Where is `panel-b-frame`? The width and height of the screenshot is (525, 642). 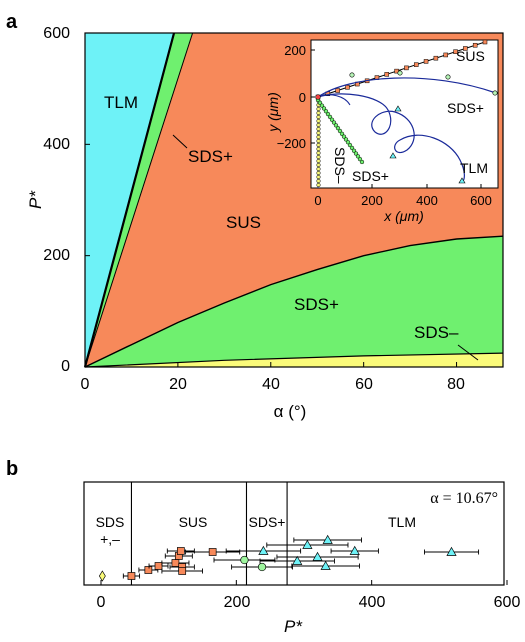 panel-b-frame is located at coordinates (294, 533).